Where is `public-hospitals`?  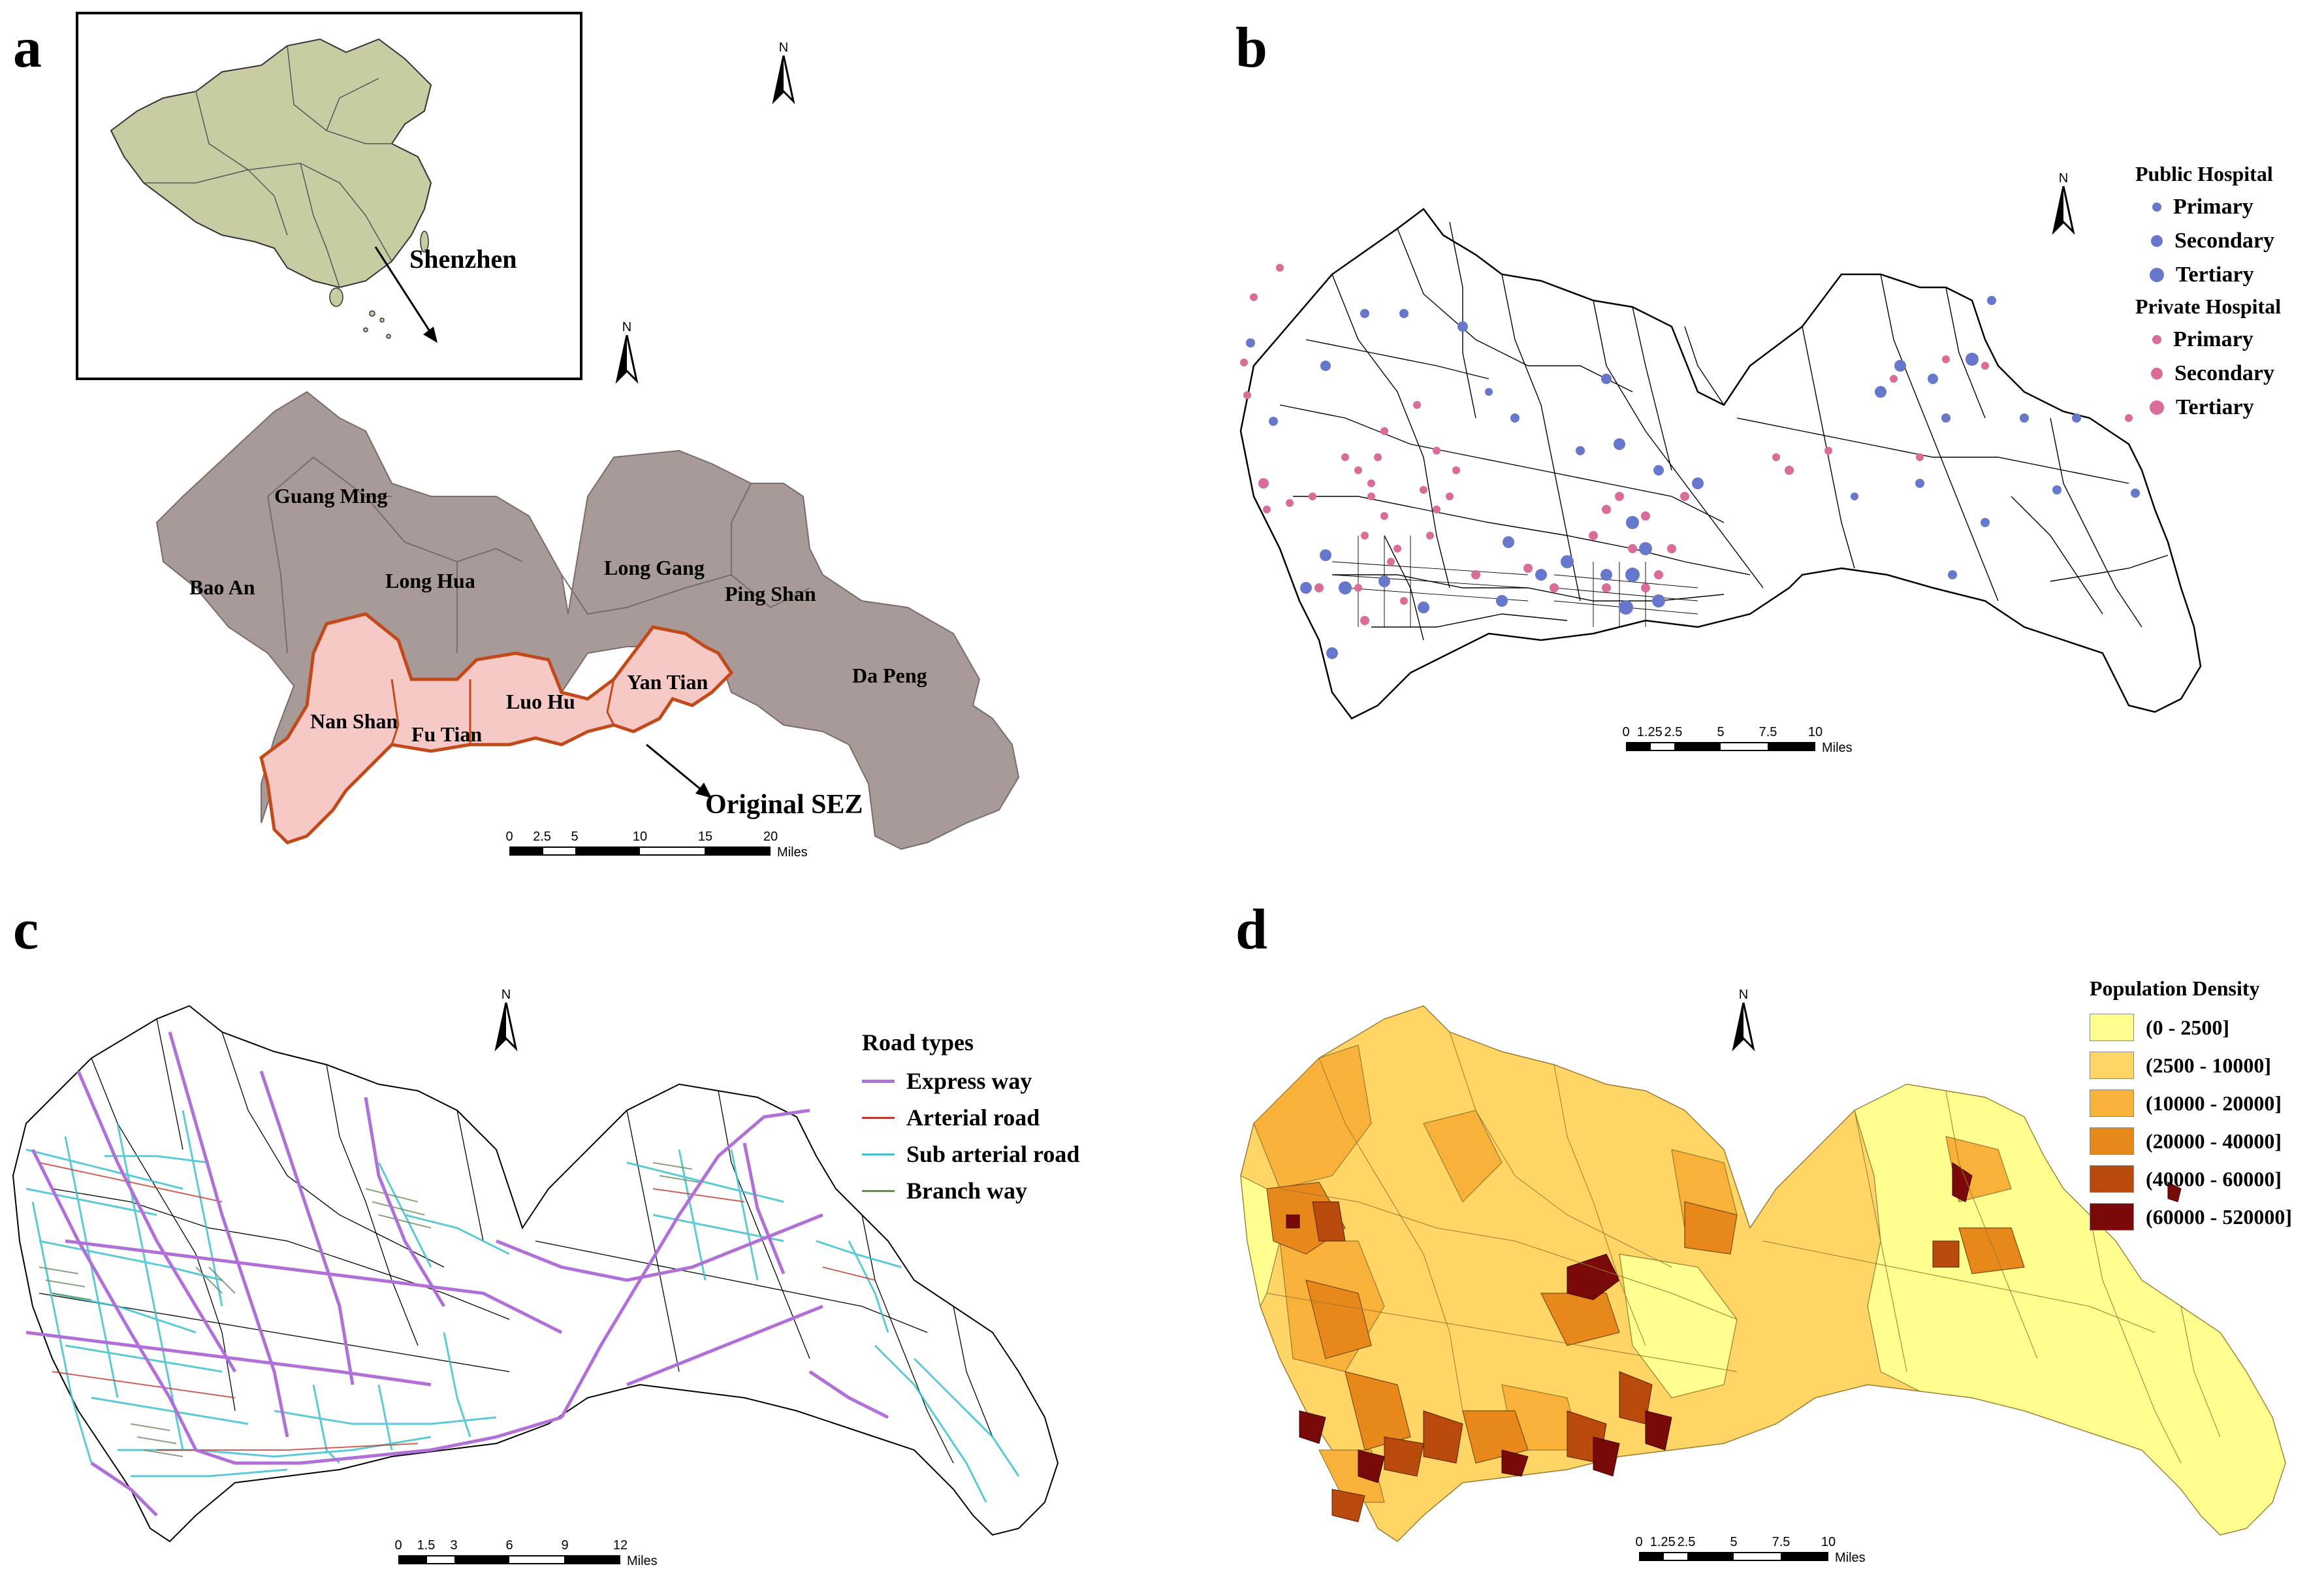
public-hospitals is located at coordinates (1693, 477).